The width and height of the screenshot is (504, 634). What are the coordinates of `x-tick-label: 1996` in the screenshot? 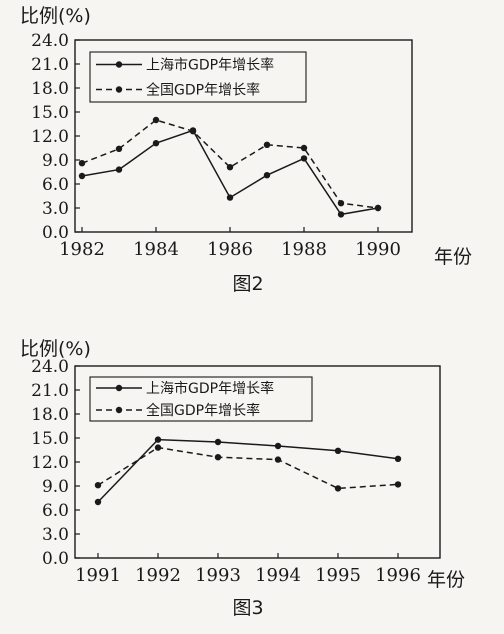 It's located at (398, 575).